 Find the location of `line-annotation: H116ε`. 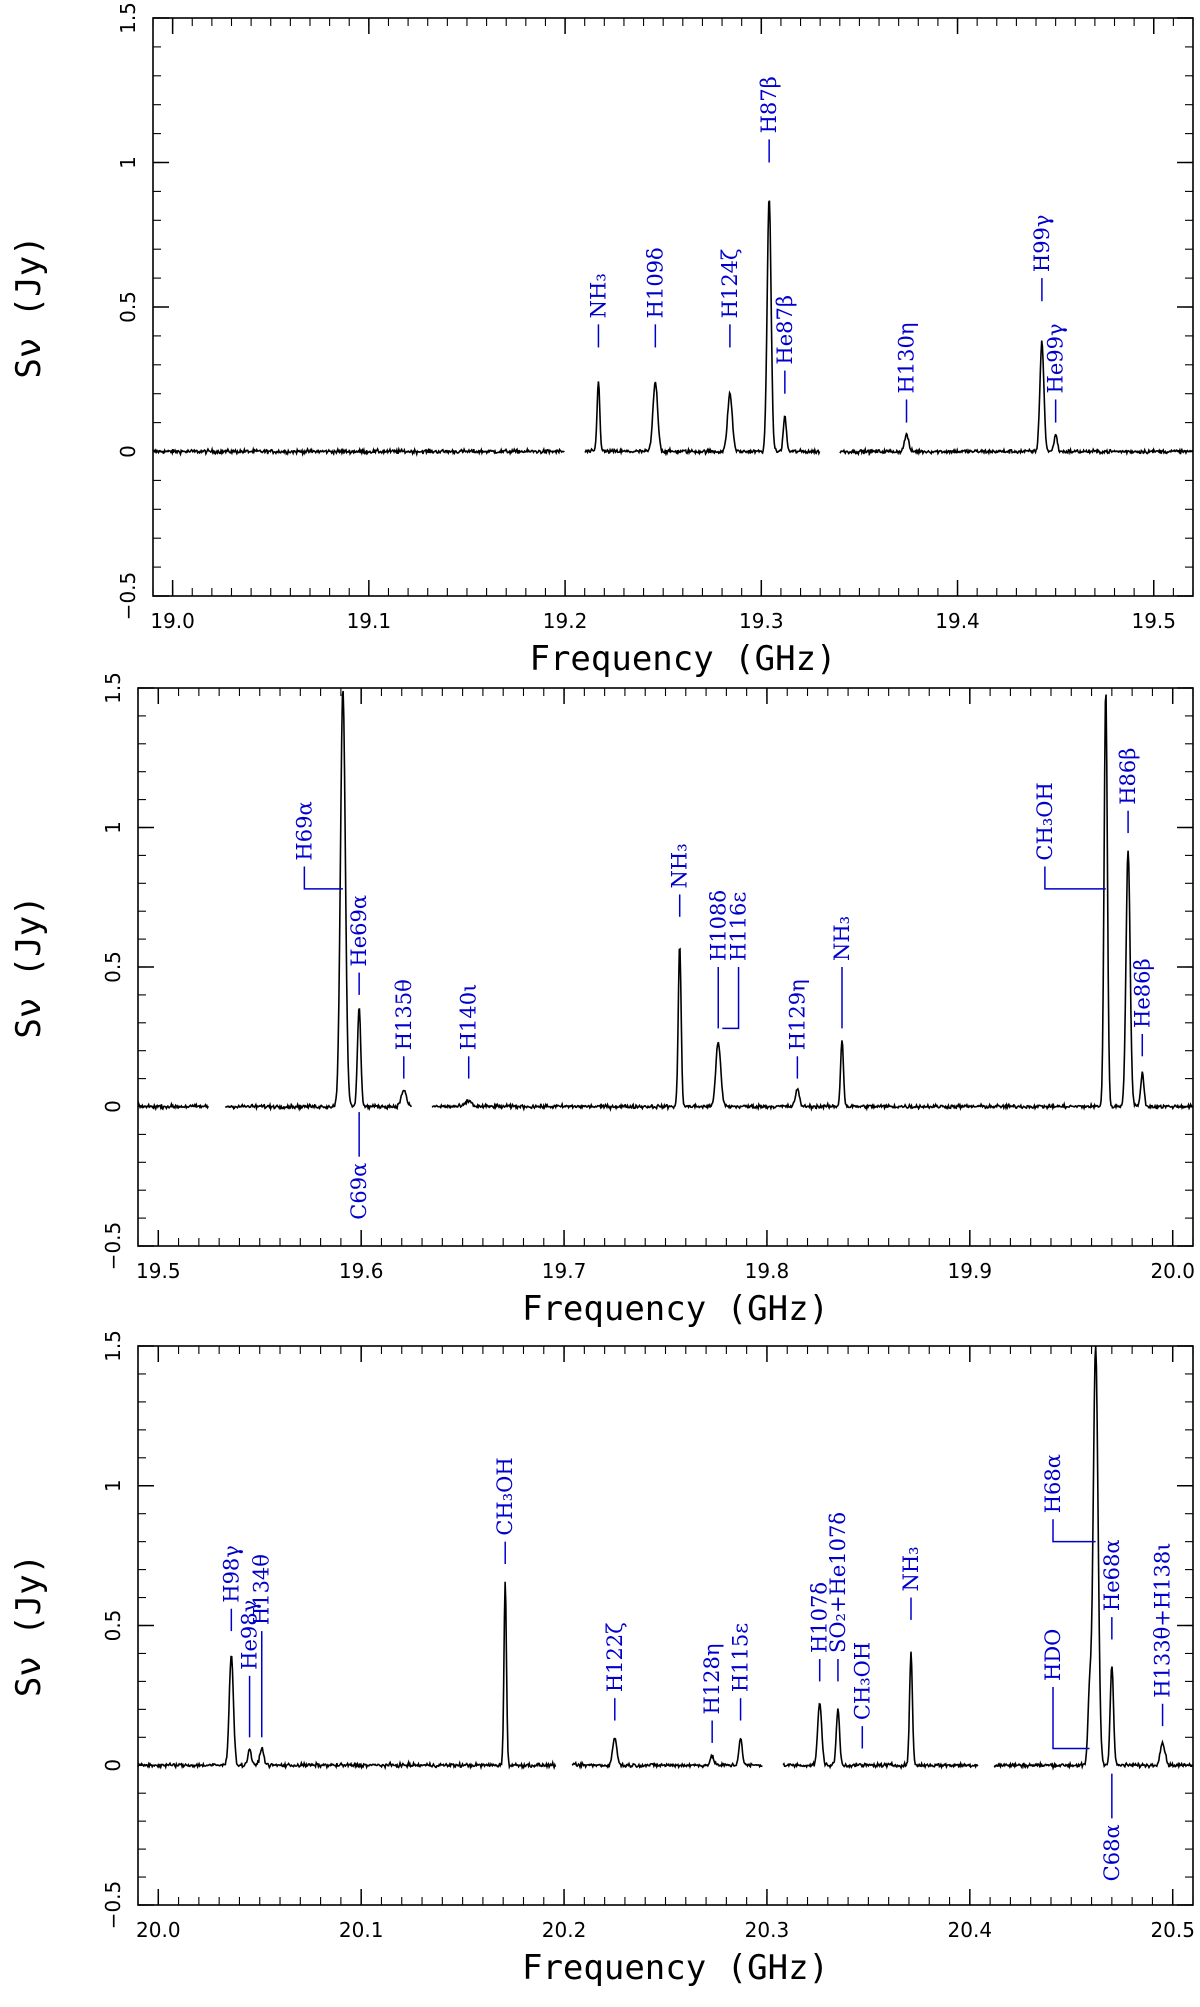

line-annotation: H116ε is located at coordinates (736, 961).